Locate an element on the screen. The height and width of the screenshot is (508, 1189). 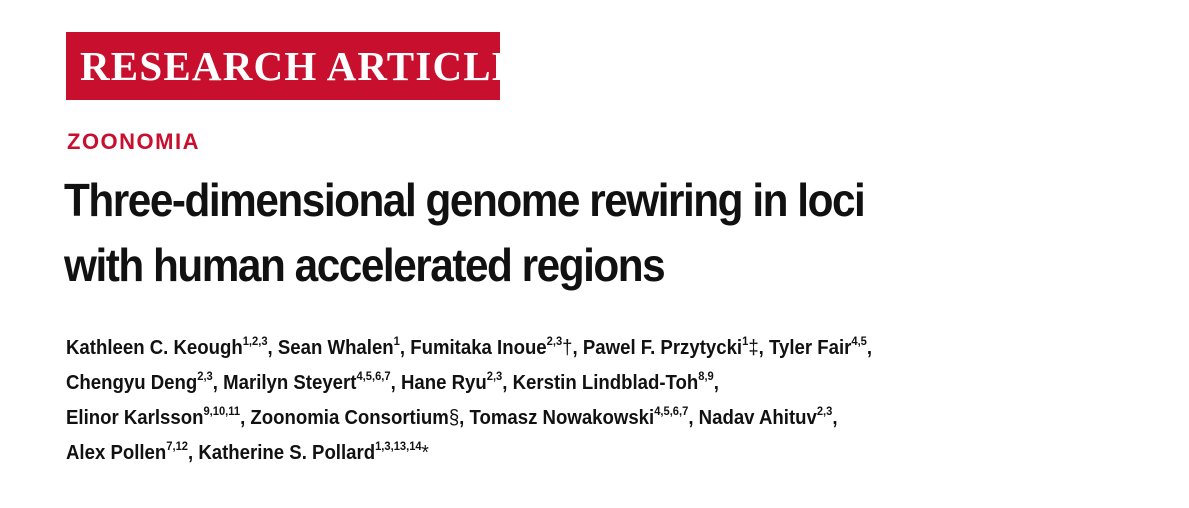
author: Marilyn Steyert4,5,6,7 is located at coordinates (307, 381).